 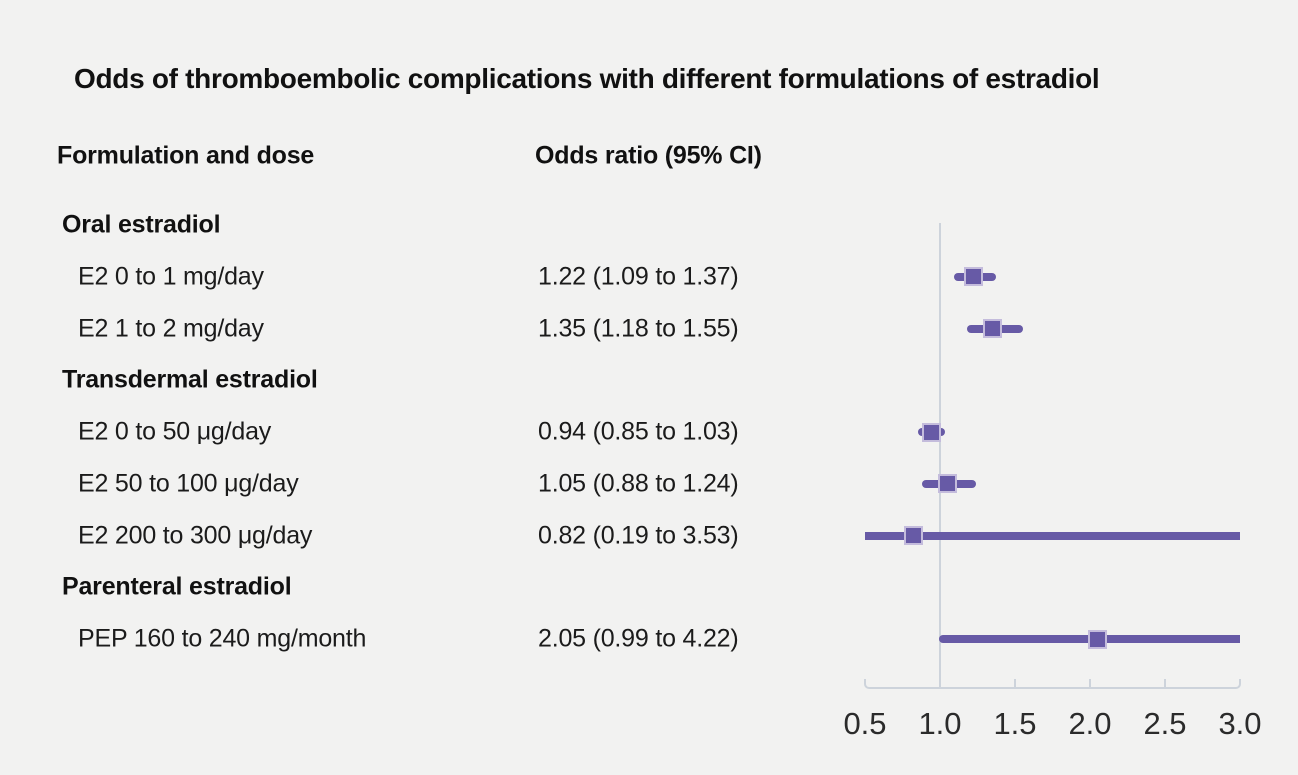 I want to click on section-label: Transdermal estradiol, so click(x=190, y=379).